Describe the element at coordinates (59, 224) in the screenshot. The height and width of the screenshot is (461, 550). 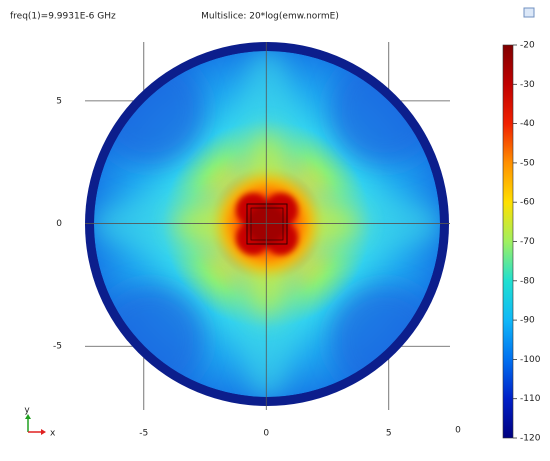
I see `y-tick-label: 0` at that location.